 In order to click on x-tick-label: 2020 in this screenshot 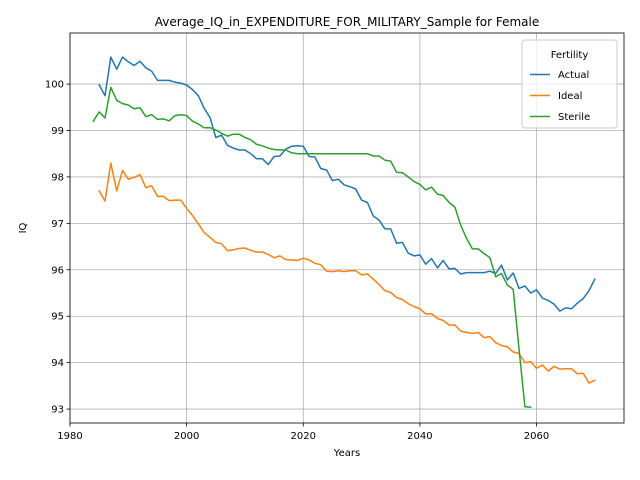, I will do `click(303, 436)`.